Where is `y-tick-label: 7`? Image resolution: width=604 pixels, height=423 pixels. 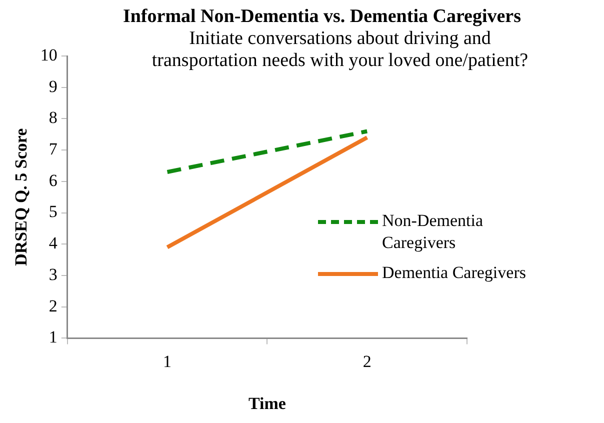 y-tick-label: 7 is located at coordinates (53, 149).